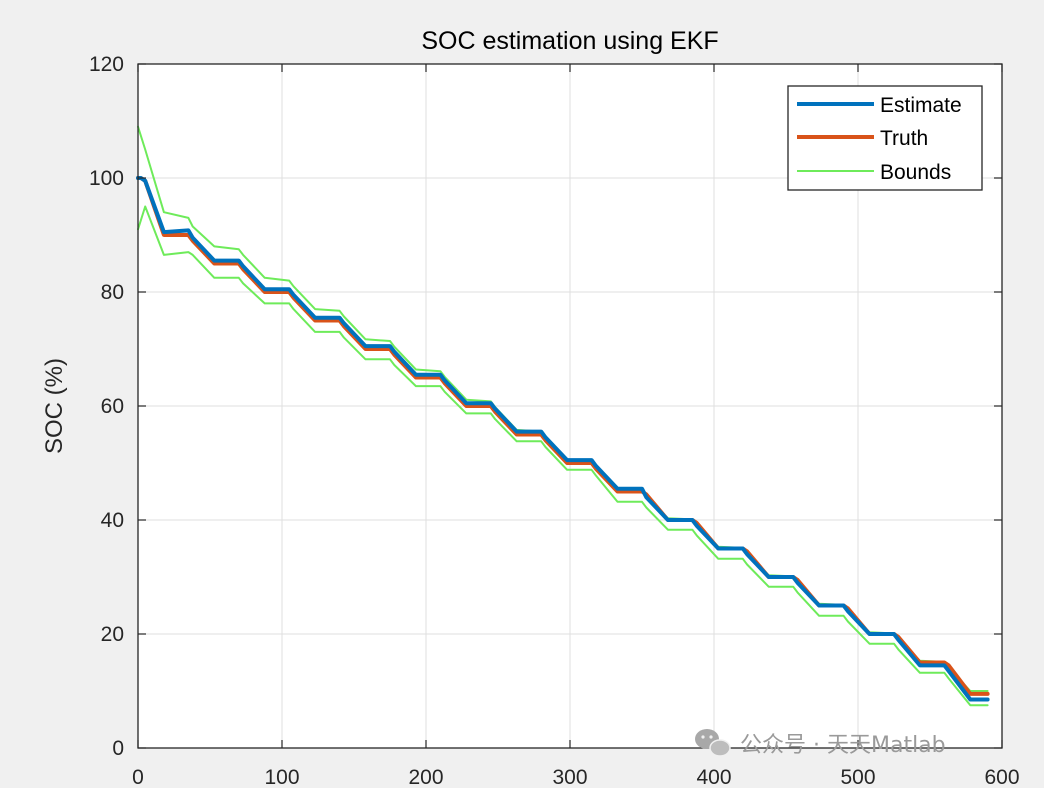 This screenshot has width=1044, height=788. I want to click on watermark-text: 公众号 · 天天Matlab, so click(843, 745).